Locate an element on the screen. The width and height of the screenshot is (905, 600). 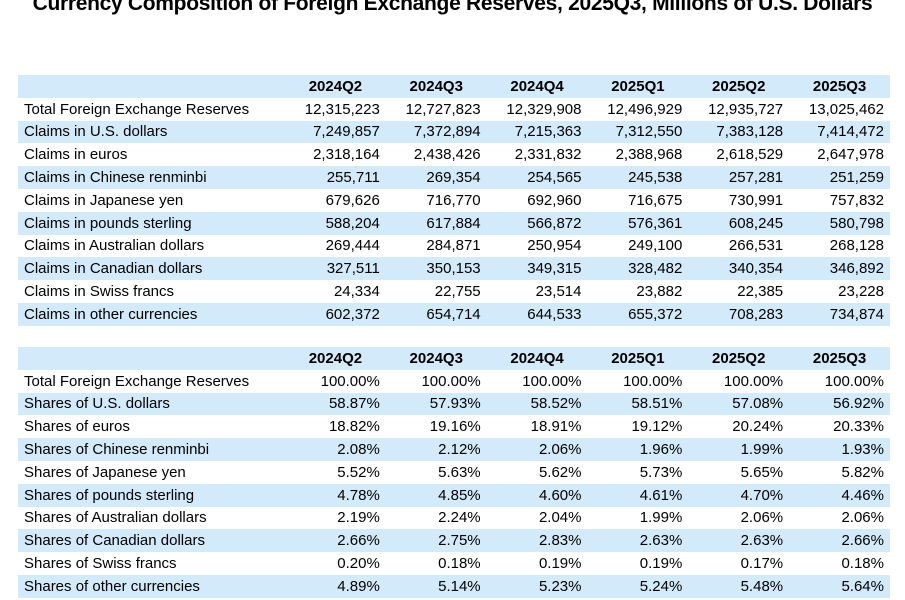
value-cell: 5.62% is located at coordinates (560, 472).